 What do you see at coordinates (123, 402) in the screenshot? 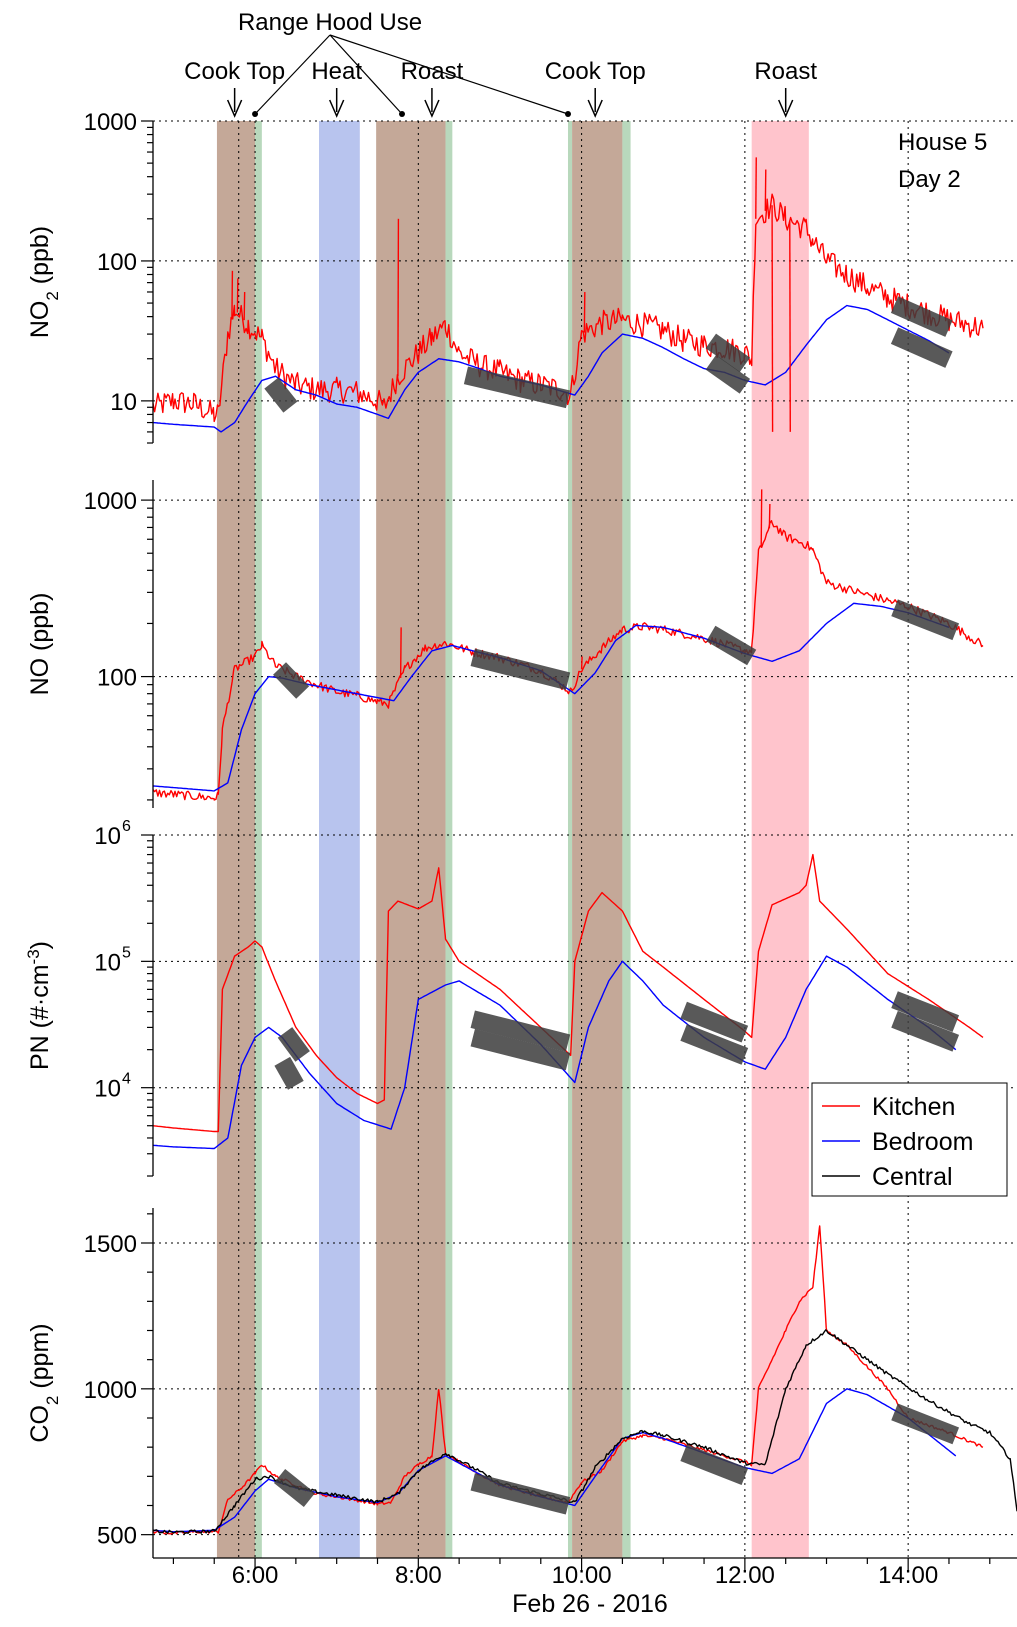
I see `no2-tick-label: 10` at bounding box center [123, 402].